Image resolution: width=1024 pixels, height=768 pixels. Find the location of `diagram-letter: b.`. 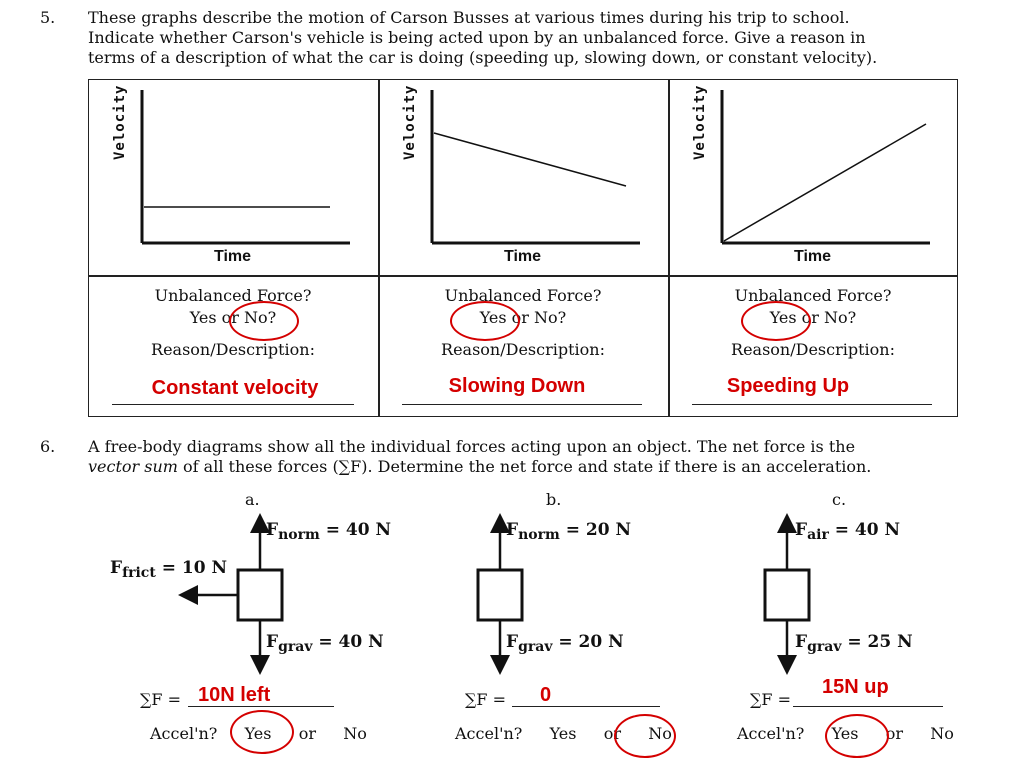

diagram-letter: b. is located at coordinates (554, 499).